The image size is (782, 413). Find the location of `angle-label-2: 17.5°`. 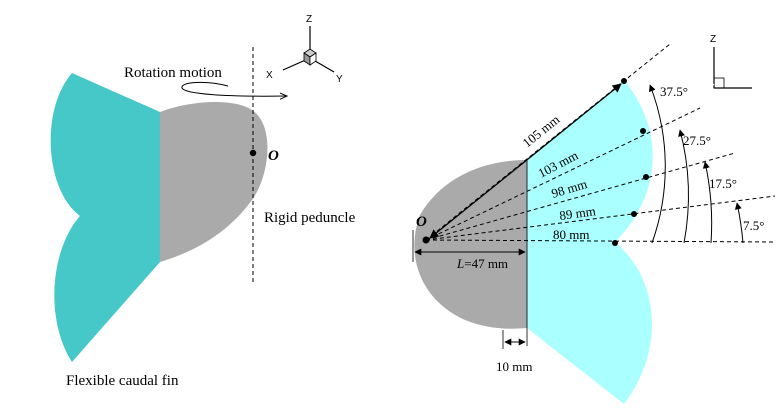

angle-label-2: 17.5° is located at coordinates (723, 183).